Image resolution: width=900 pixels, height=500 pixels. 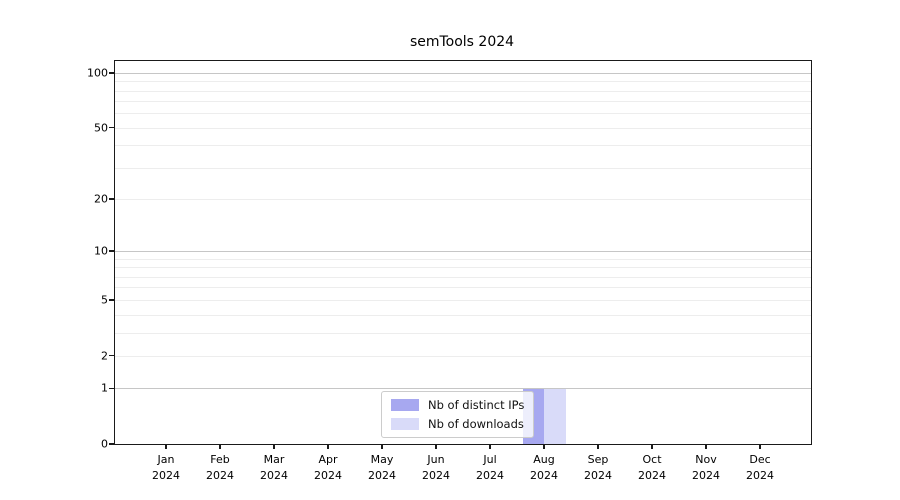 What do you see at coordinates (476, 405) in the screenshot?
I see `legend-label: Nb of distinct IPs` at bounding box center [476, 405].